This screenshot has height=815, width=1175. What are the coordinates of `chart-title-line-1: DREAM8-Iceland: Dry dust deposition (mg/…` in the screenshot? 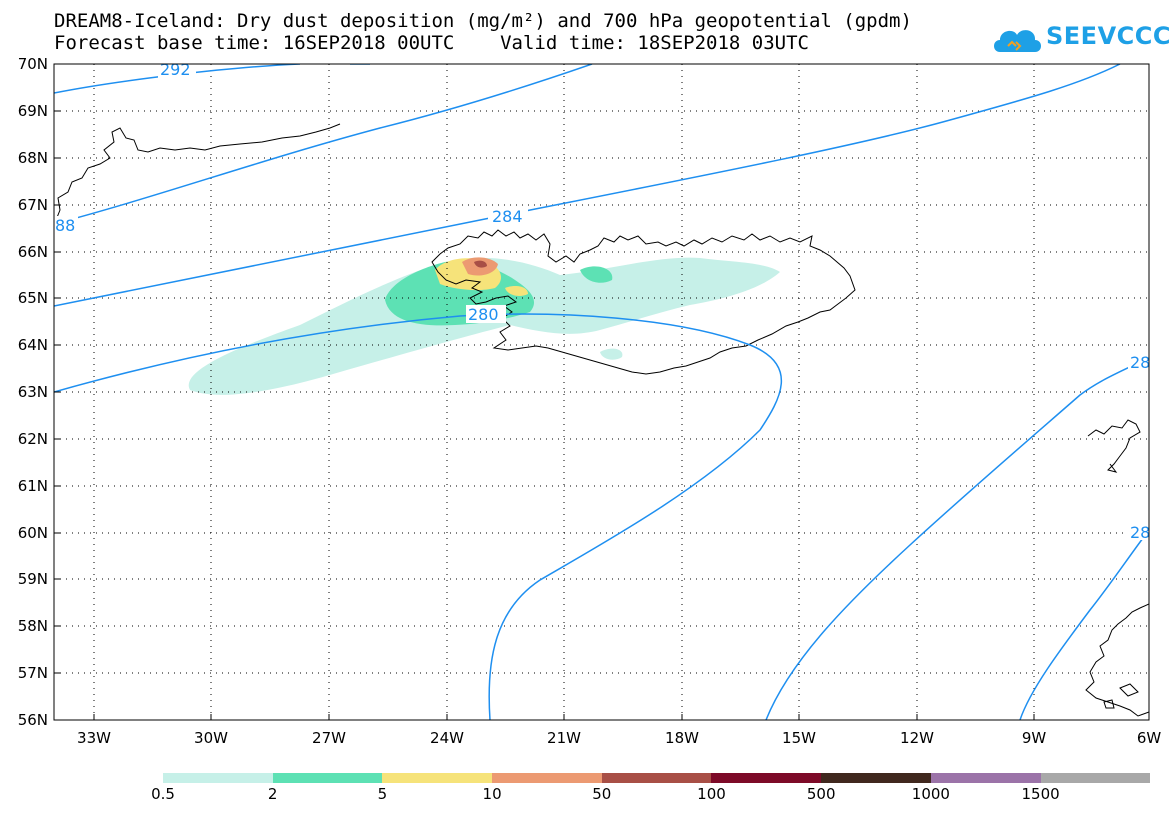 It's located at (483, 21).